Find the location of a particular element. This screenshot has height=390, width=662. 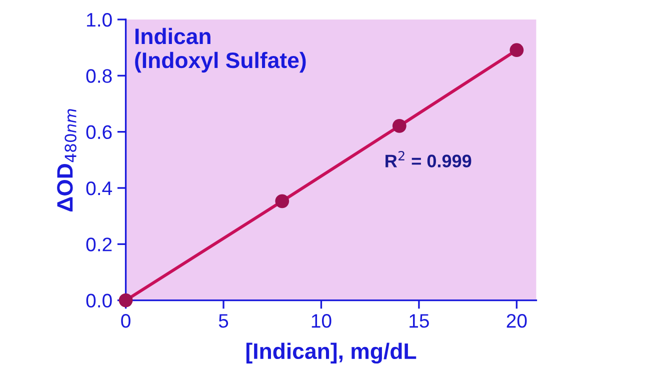

y-tick-label: 0.8 is located at coordinates (99, 76).